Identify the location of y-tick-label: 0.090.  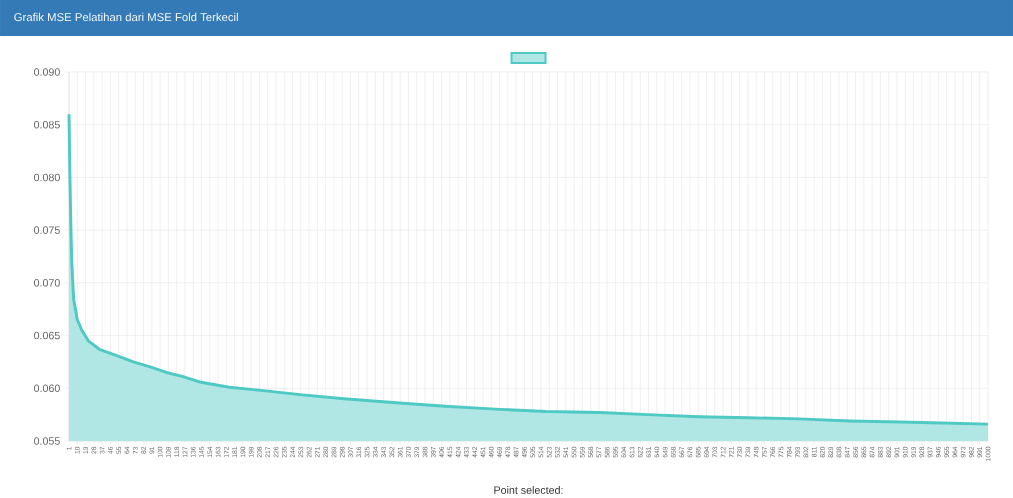
(47, 72).